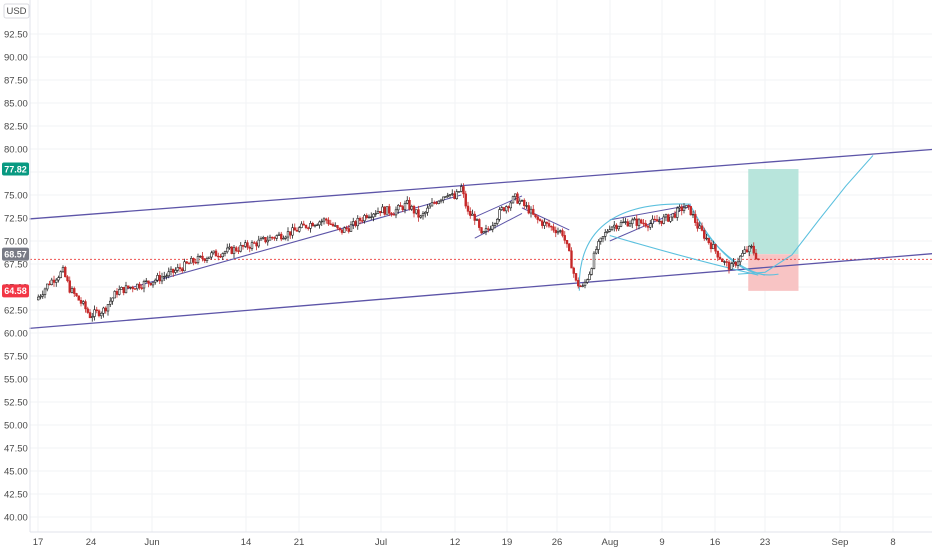 The image size is (932, 550). What do you see at coordinates (16, 311) in the screenshot?
I see `y-tick-label: 62.50` at bounding box center [16, 311].